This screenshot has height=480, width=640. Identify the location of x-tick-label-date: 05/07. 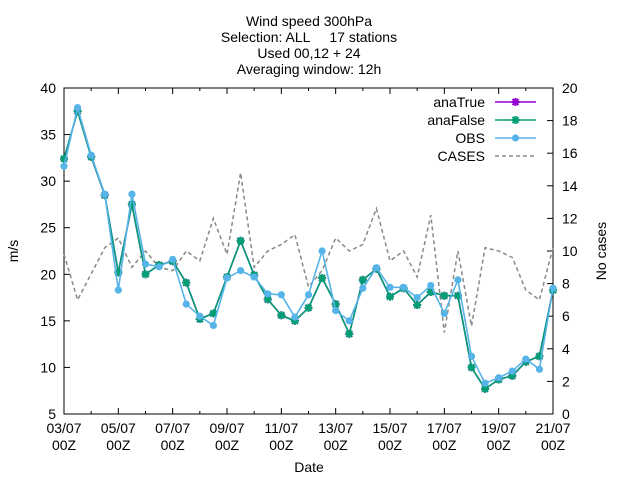
(118, 428).